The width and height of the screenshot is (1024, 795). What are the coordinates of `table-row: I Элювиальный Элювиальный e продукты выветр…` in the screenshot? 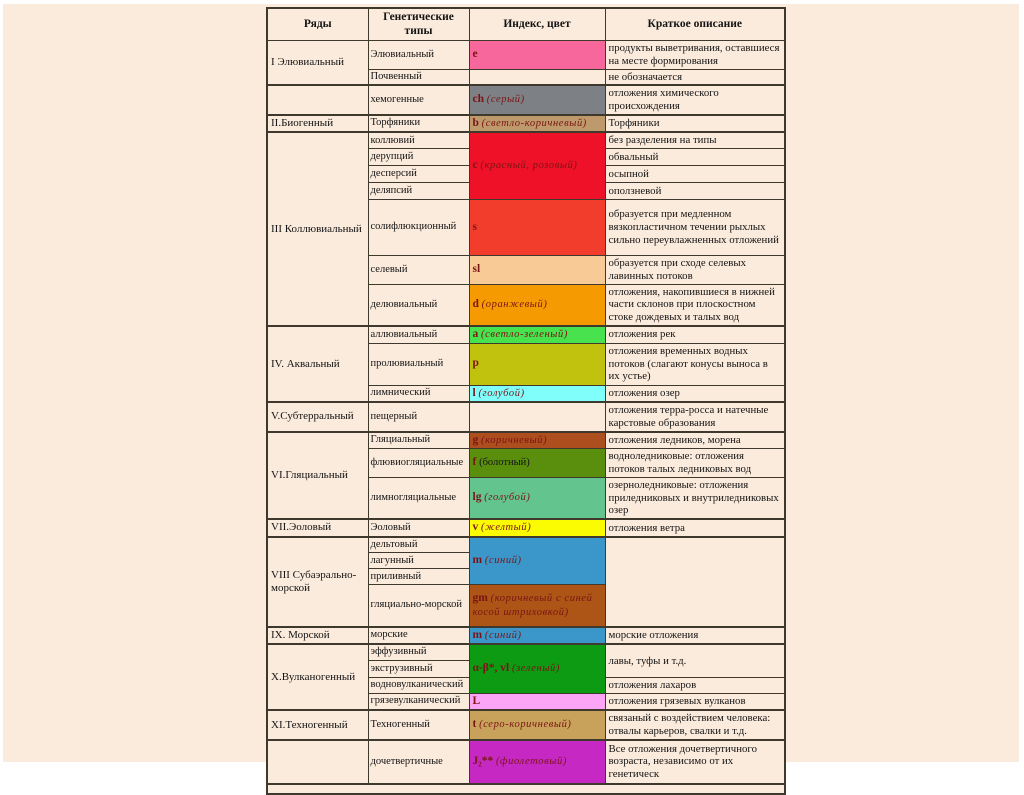 It's located at (526, 63).